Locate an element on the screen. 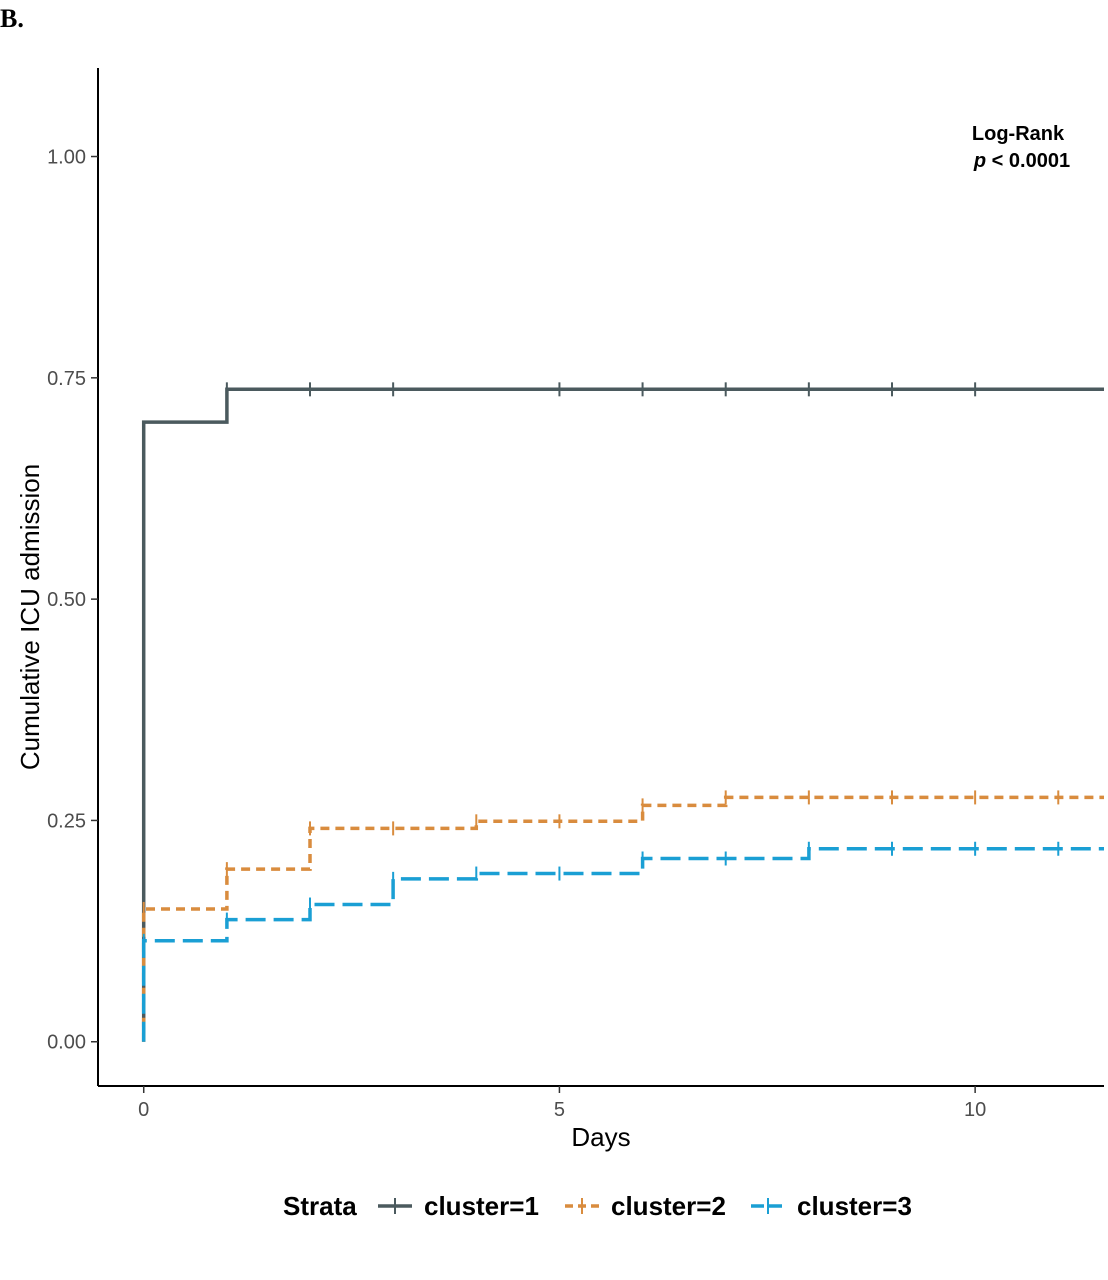  series-line is located at coordinates (622, 944).